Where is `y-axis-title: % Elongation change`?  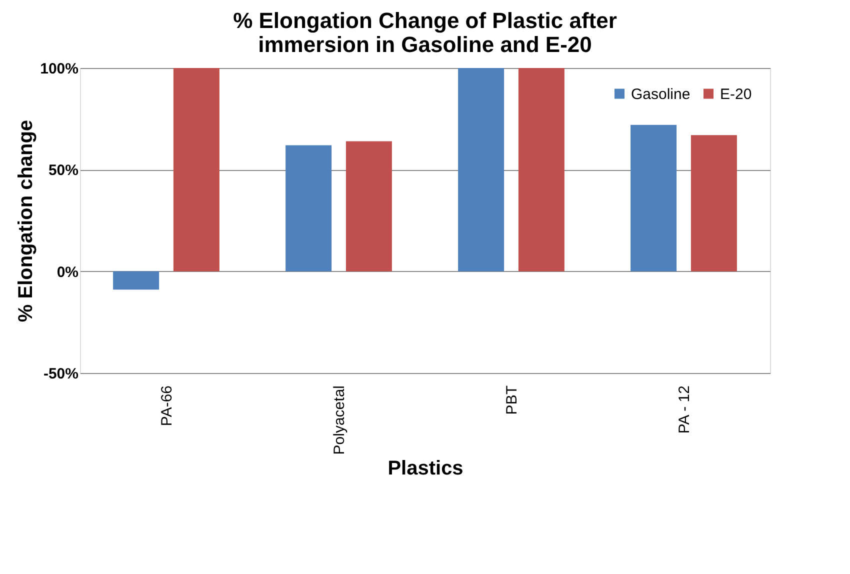 y-axis-title: % Elongation change is located at coordinates (26, 221).